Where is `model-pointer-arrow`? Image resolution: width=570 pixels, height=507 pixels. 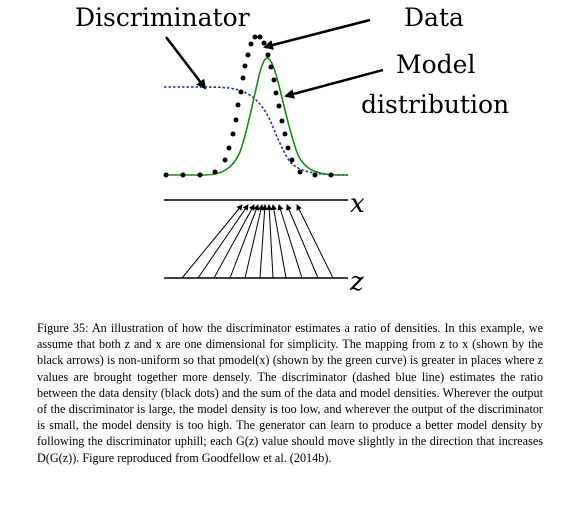
model-pointer-arrow is located at coordinates (334, 83).